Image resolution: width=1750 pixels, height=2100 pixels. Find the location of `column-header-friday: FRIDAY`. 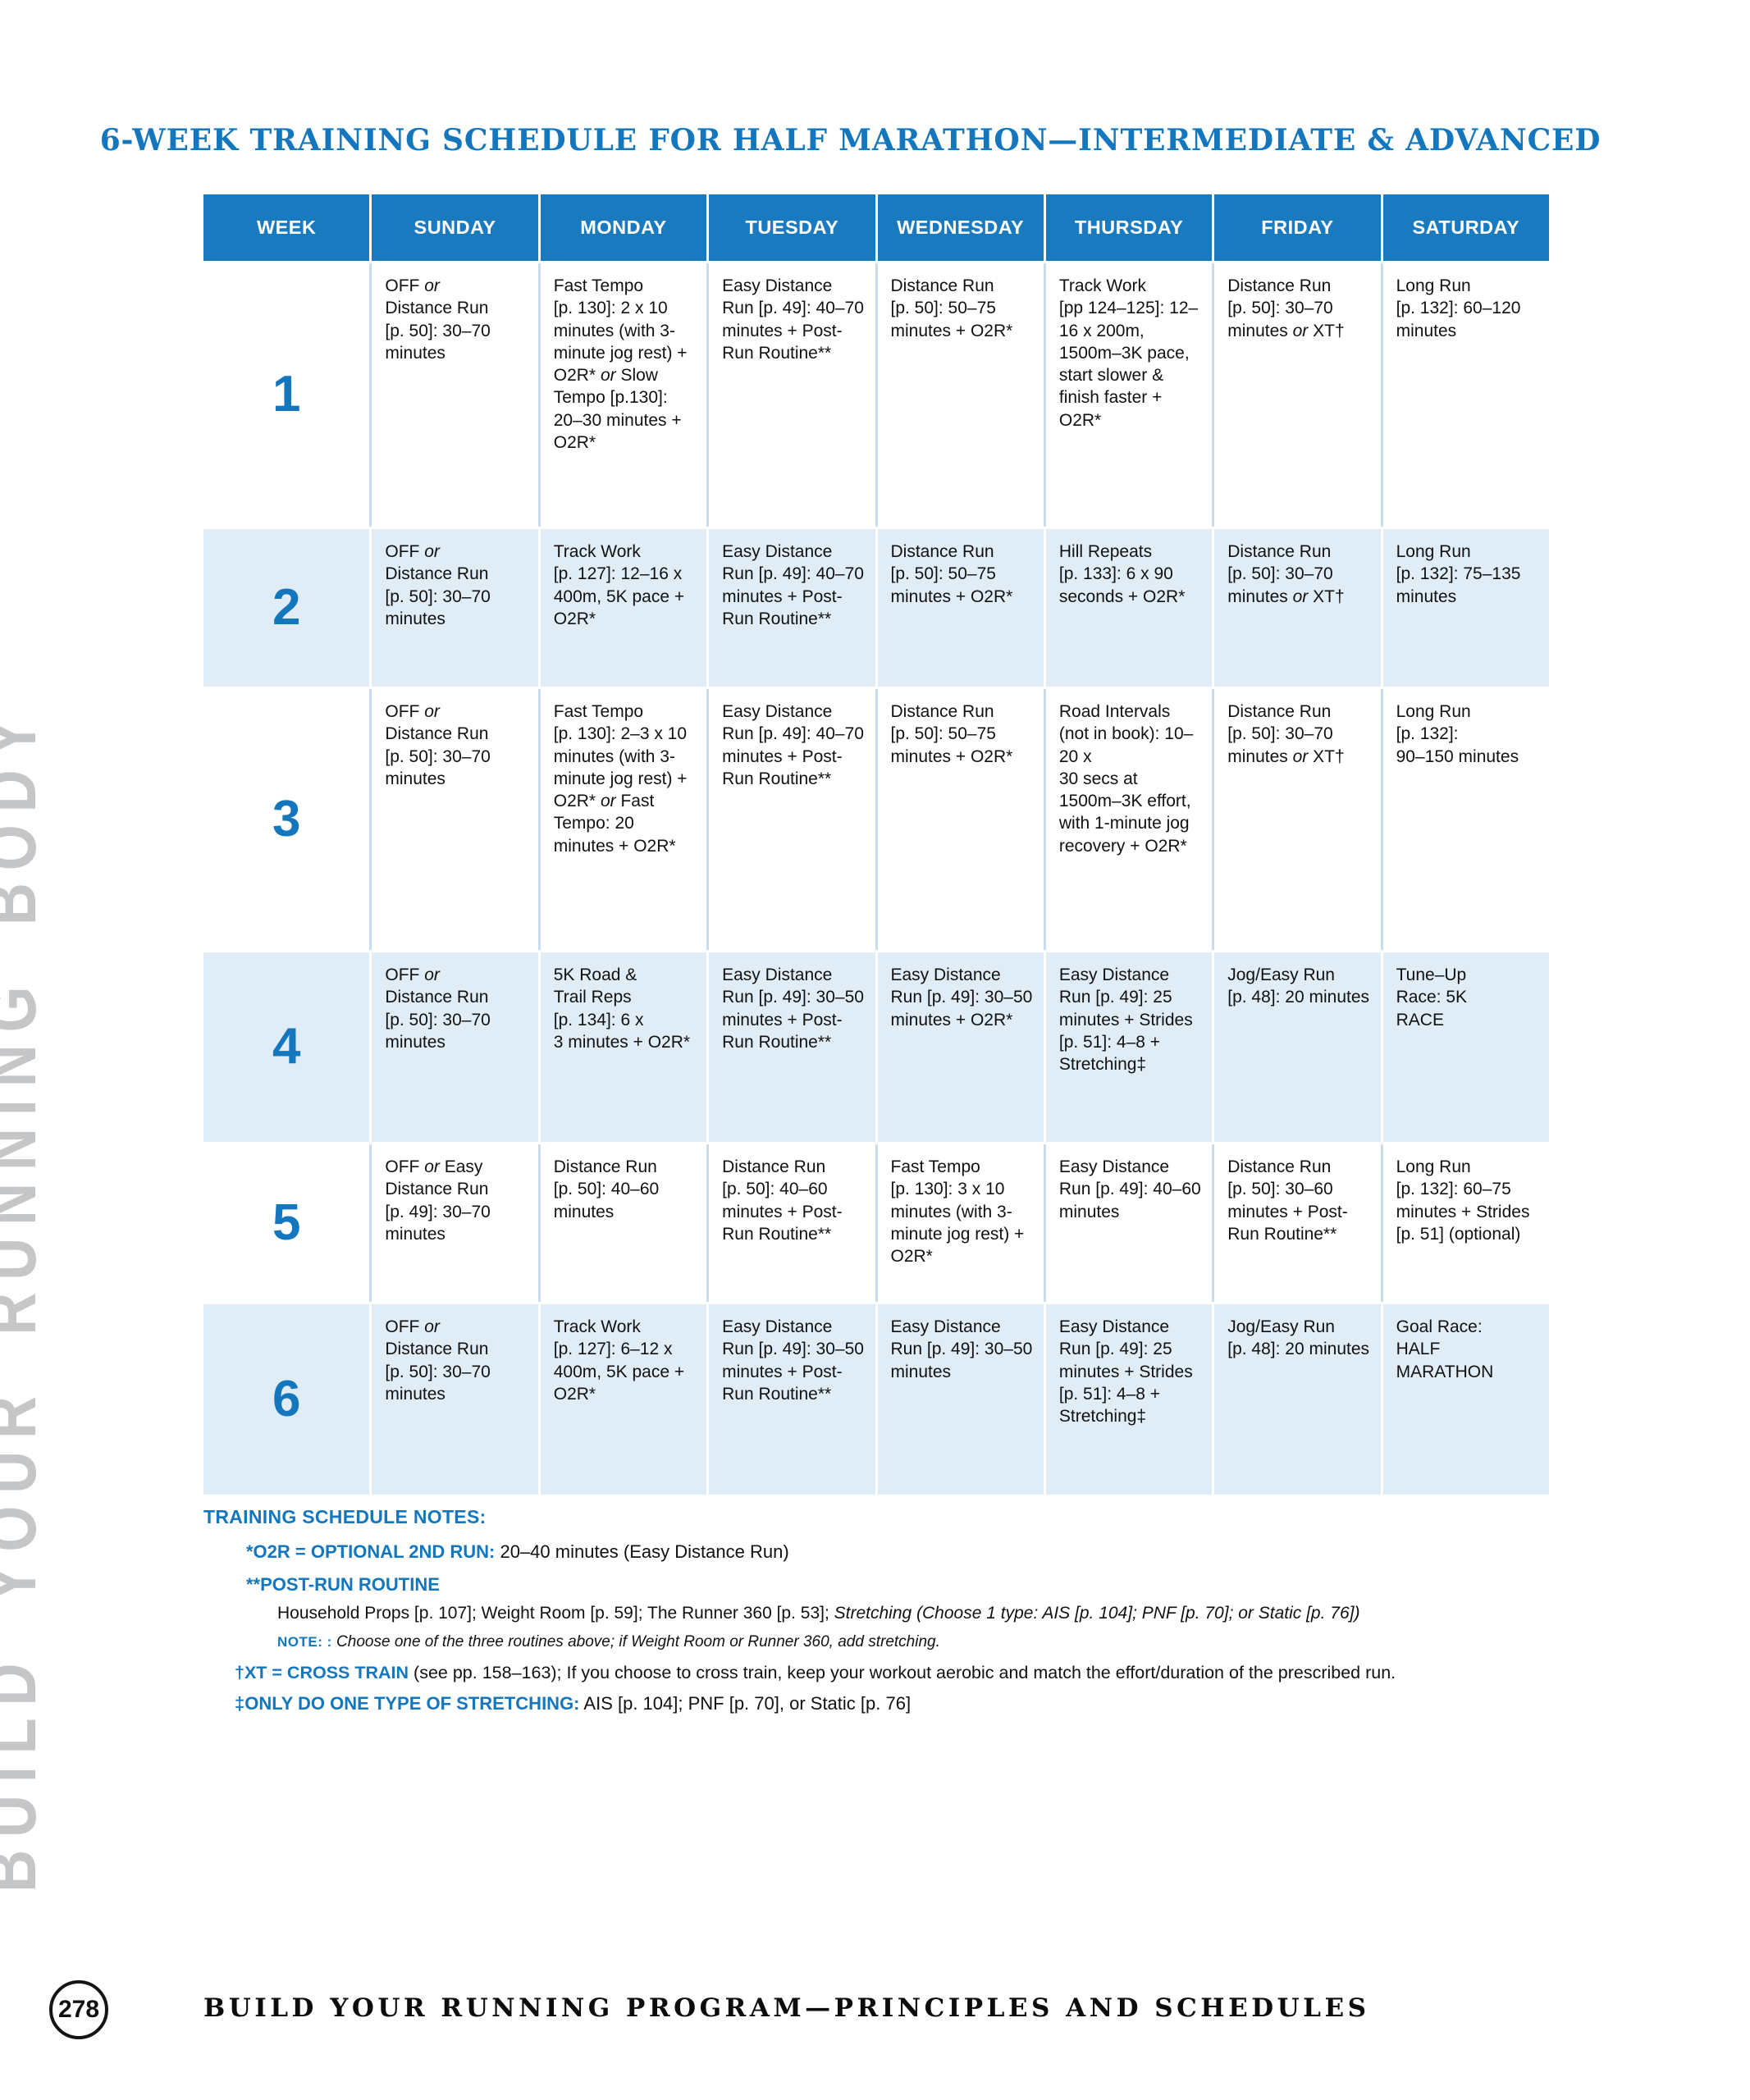

column-header-friday: FRIDAY is located at coordinates (1297, 228).